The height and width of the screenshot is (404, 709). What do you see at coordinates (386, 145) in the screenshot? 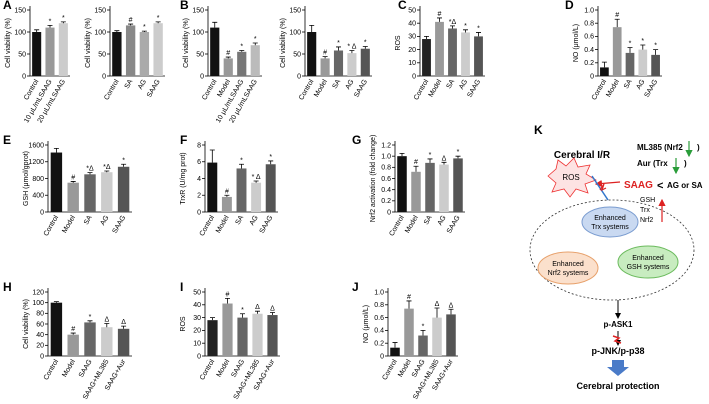
I see `y-tick-label: 1.2` at bounding box center [386, 145].